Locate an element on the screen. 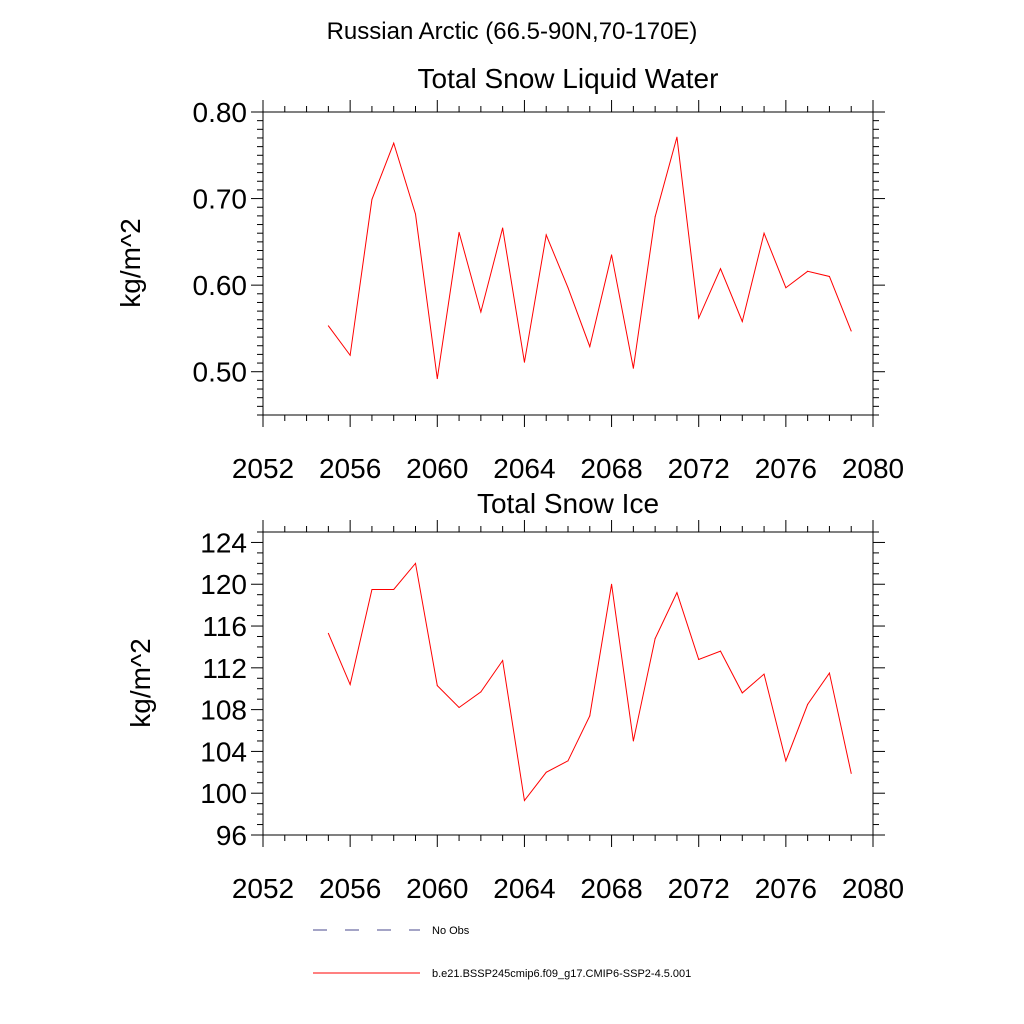  plot-title: Total Snow Ice is located at coordinates (568, 503).